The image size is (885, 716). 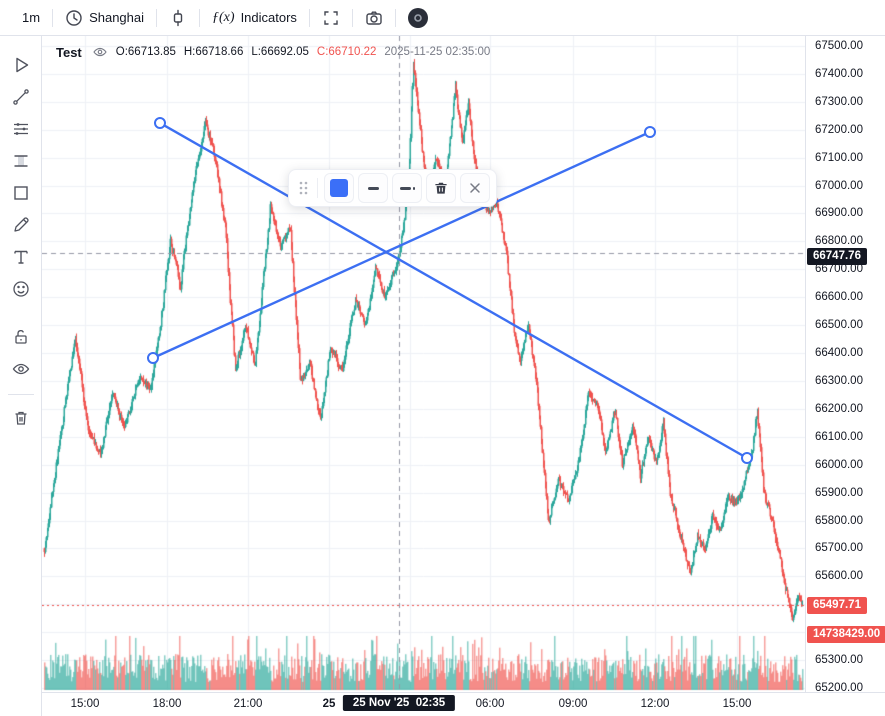 I want to click on fullscreen-button, so click(x=331, y=18).